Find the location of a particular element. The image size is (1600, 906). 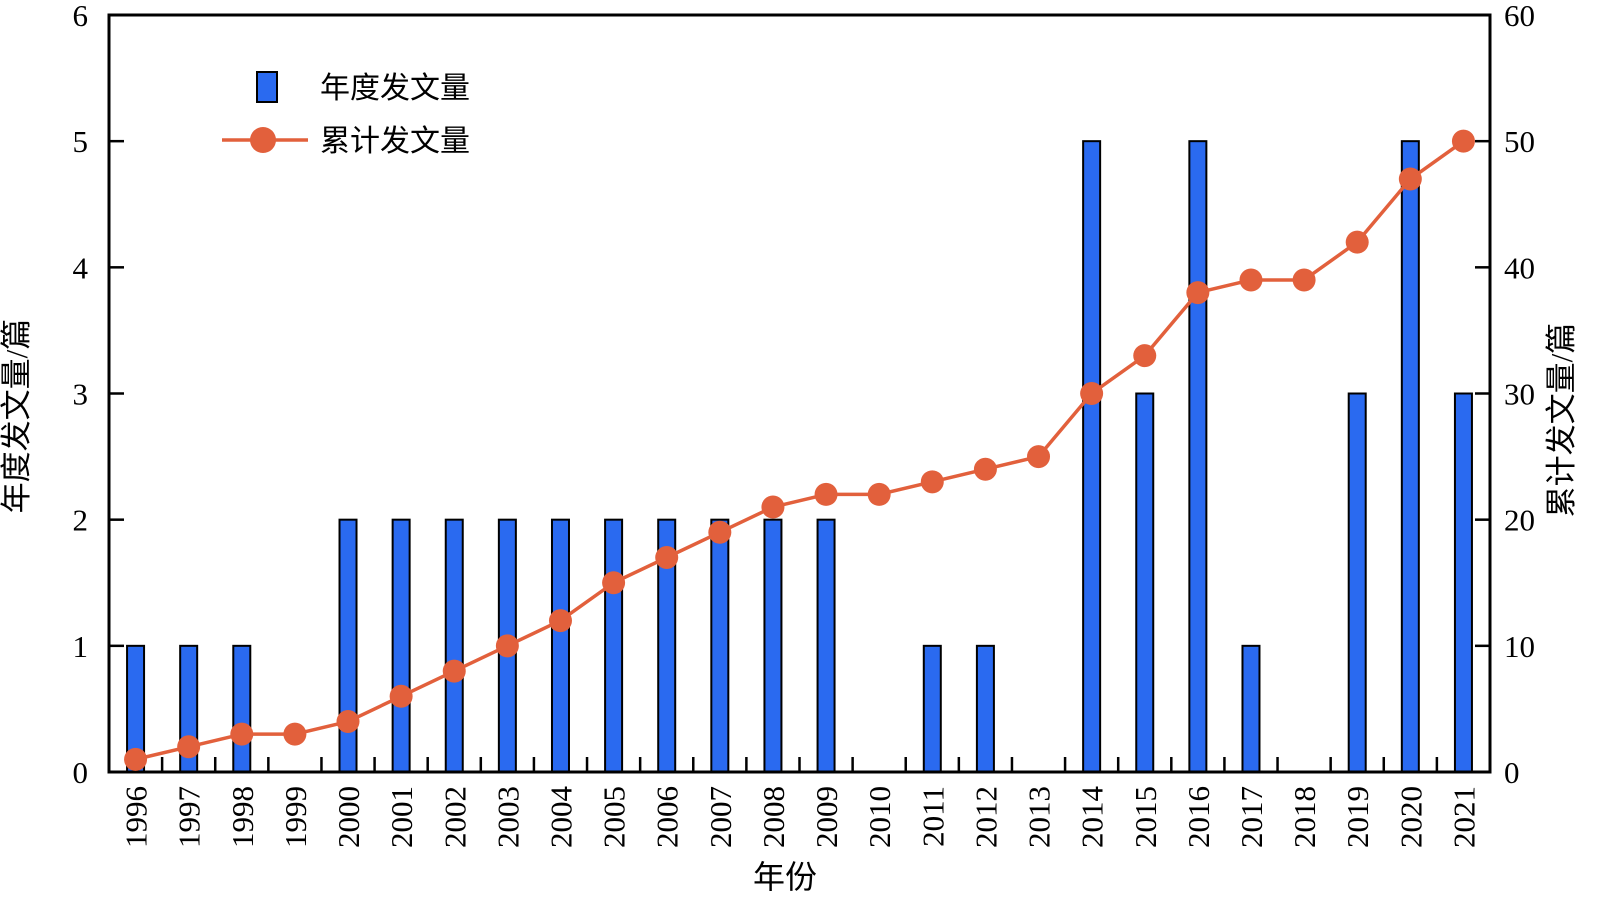

bar-2007 is located at coordinates (720, 646).